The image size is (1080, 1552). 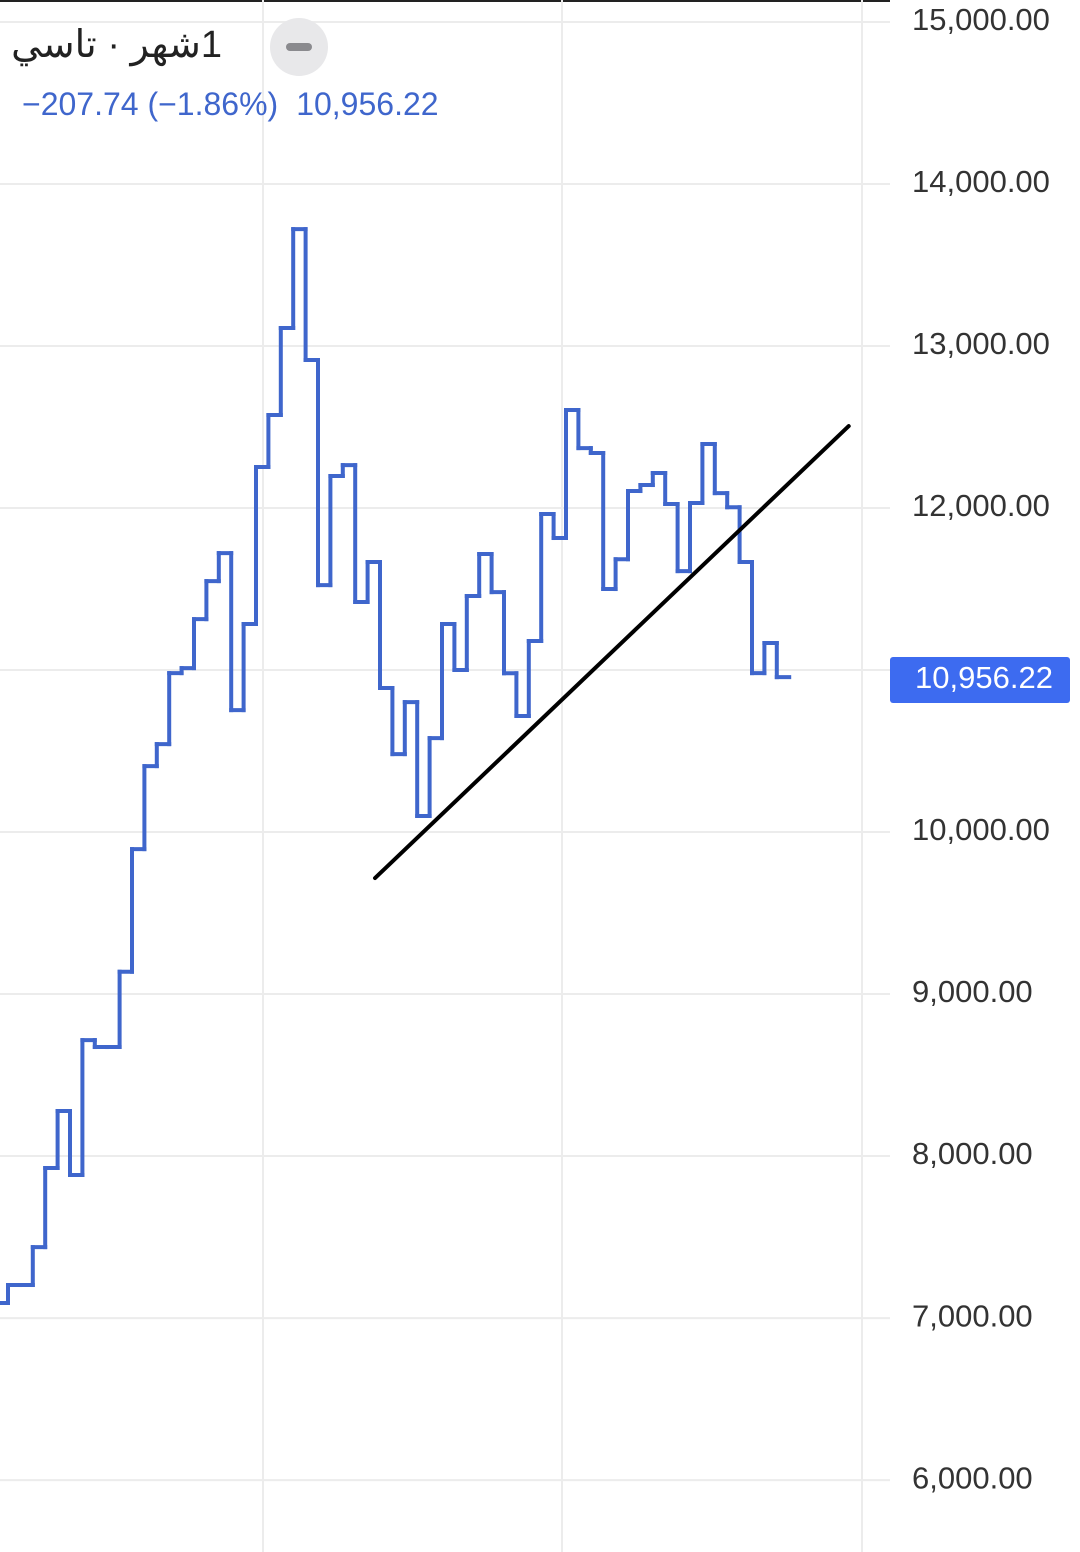 What do you see at coordinates (299, 47) in the screenshot?
I see `minus-icon` at bounding box center [299, 47].